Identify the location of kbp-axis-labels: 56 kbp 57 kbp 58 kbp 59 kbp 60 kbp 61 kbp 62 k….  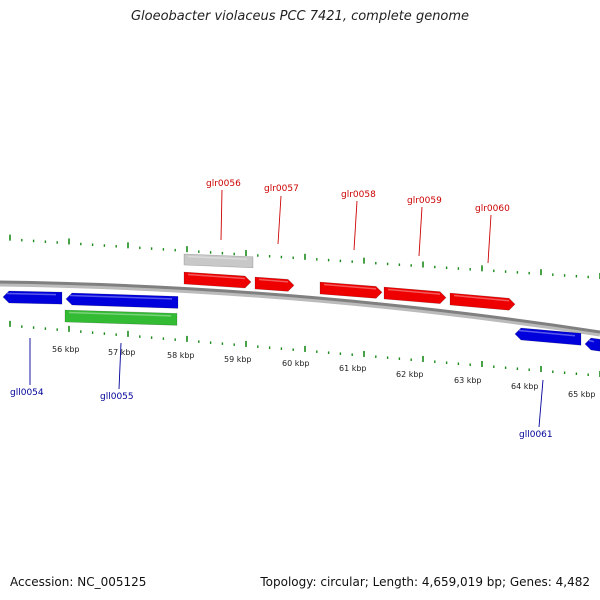
(324, 372).